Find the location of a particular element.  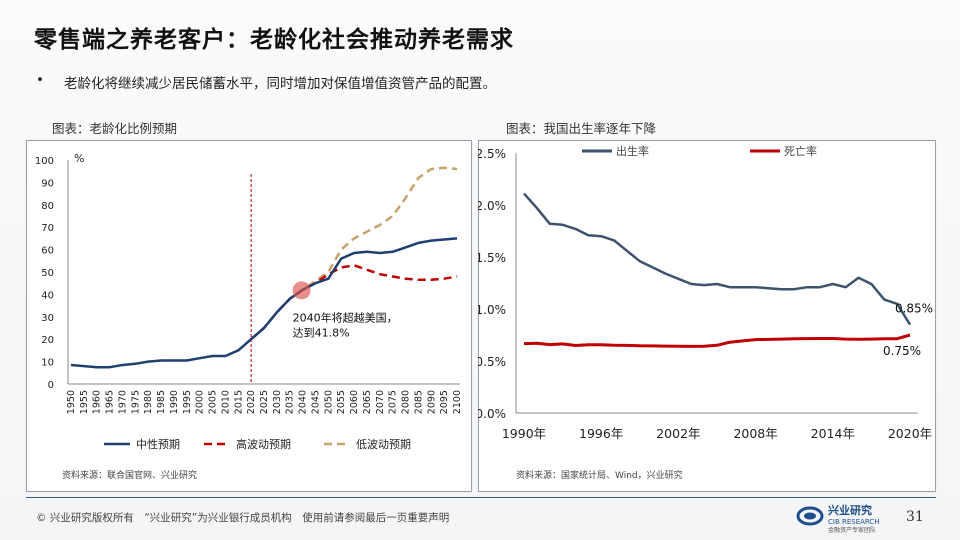

x-tick-label: 2000 is located at coordinates (200, 402).